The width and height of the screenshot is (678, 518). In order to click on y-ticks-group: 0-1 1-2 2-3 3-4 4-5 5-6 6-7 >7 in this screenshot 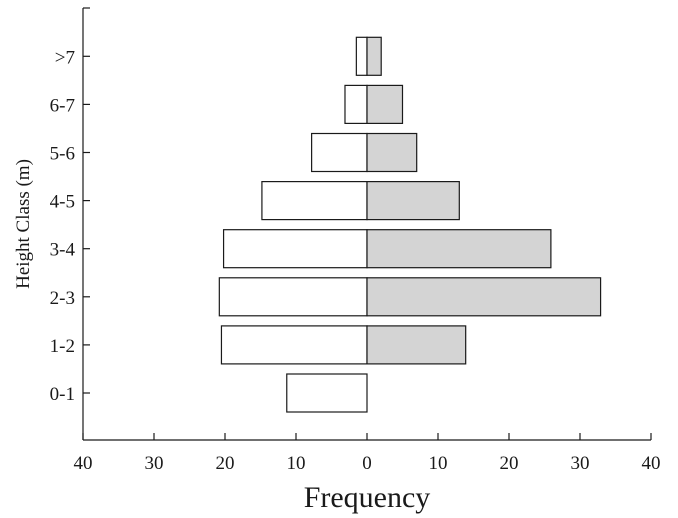, I will do `click(70, 206)`.